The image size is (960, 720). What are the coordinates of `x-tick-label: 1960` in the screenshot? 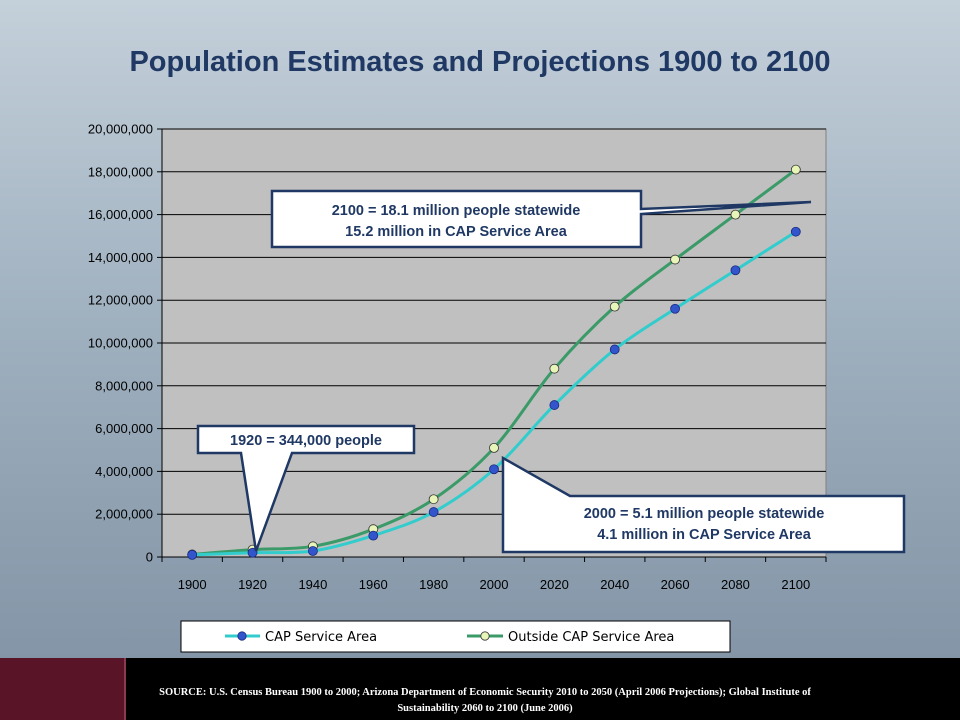 It's located at (373, 584).